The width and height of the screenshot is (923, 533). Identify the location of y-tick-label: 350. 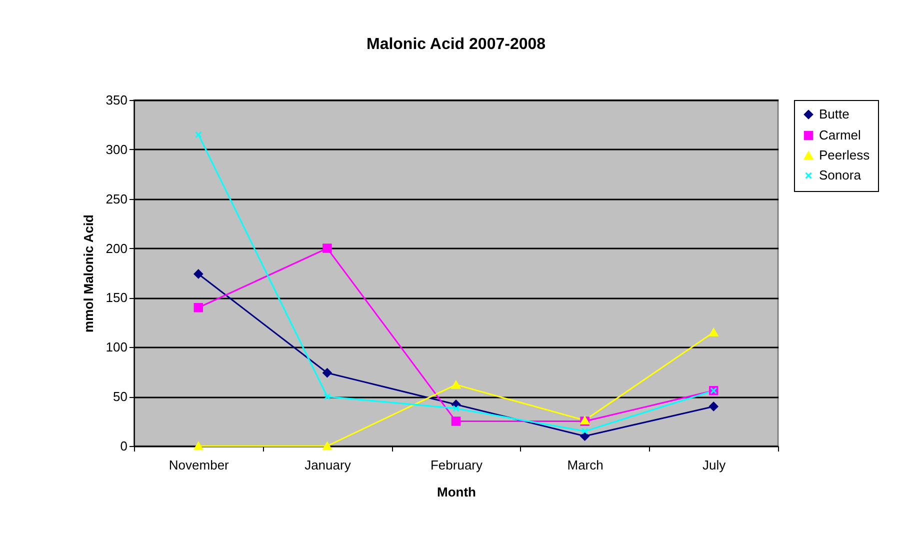
(117, 100).